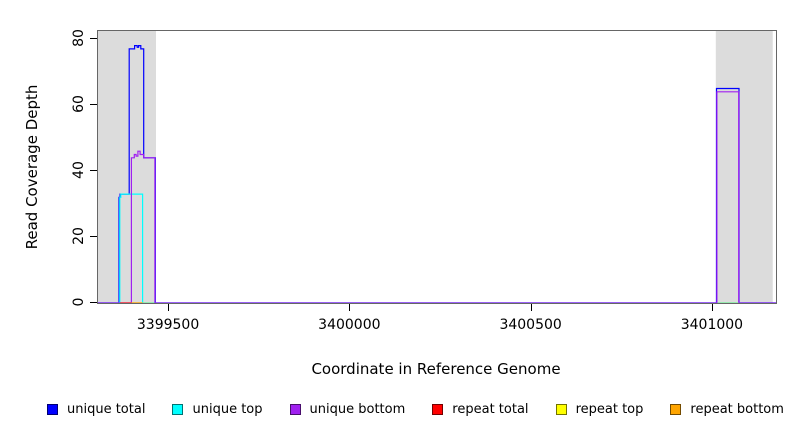  I want to click on legend-item-repeat-bottom: repeat bottom, so click(727, 409).